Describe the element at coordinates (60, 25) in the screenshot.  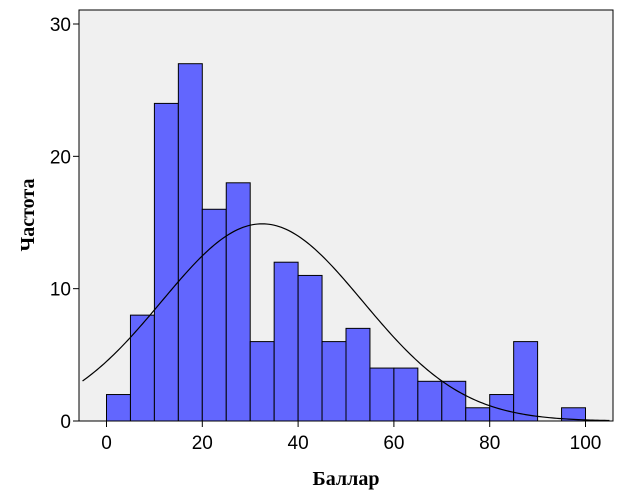
I see `y-tick-label: 30` at that location.